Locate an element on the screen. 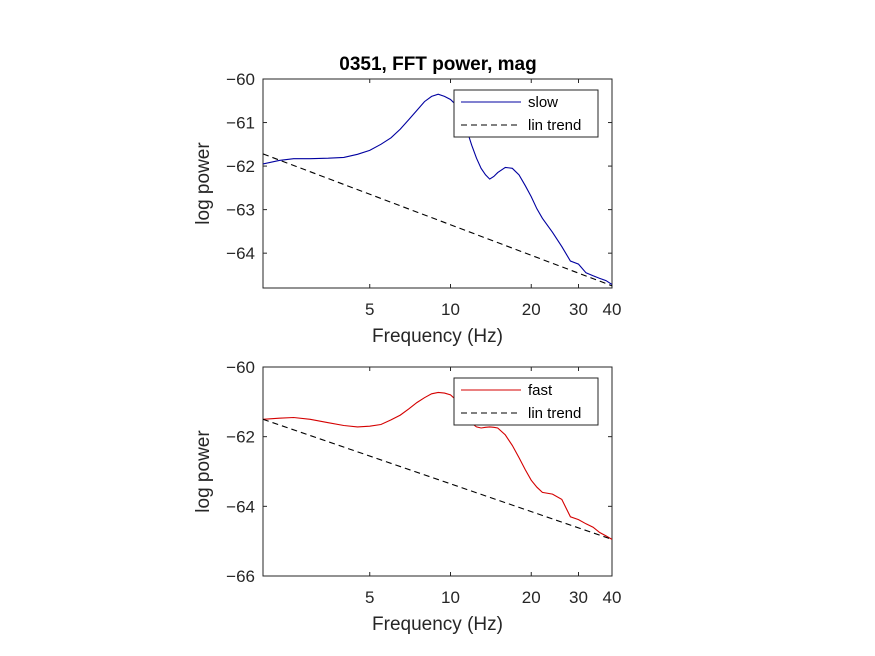  chart-title: 0351, FFT power, mag is located at coordinates (437, 64).